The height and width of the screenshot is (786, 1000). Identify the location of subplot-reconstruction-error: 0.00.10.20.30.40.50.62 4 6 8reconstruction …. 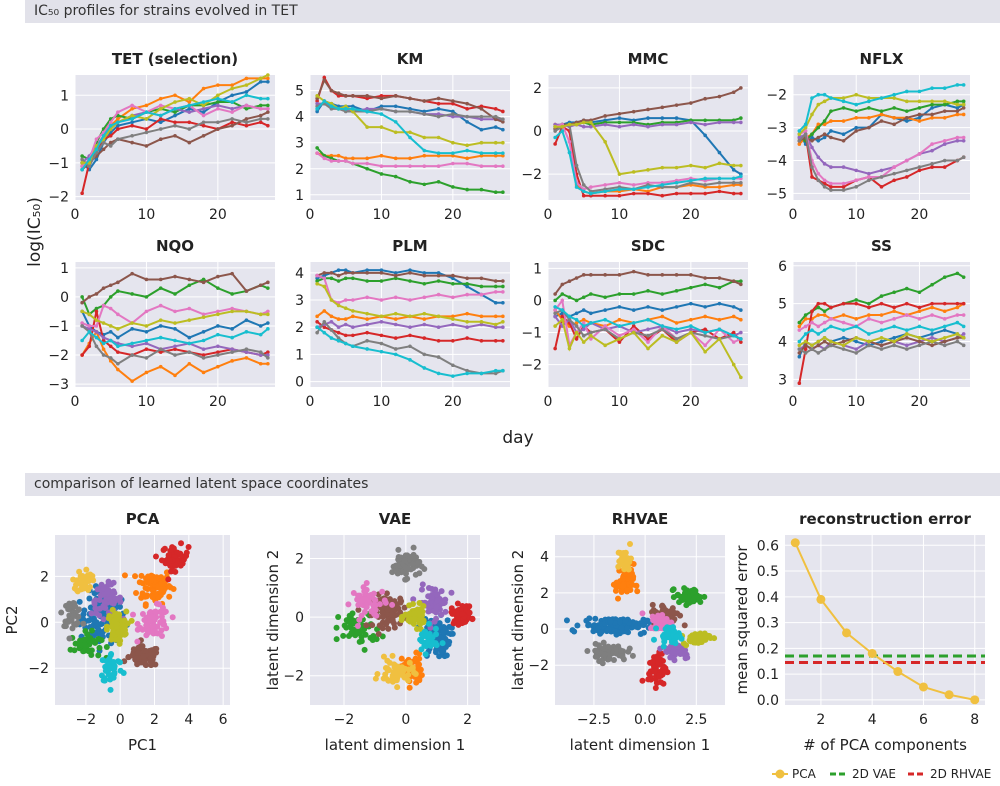
(859, 632).